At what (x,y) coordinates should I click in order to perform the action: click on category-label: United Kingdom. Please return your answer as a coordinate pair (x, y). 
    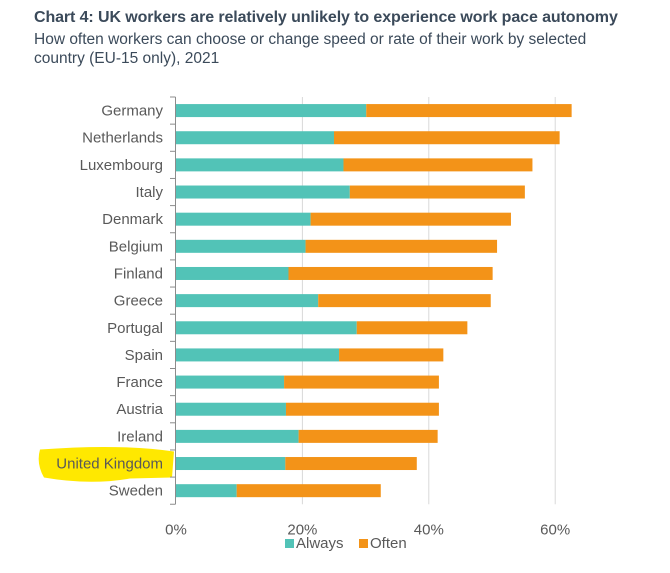
    Looking at the image, I should click on (109, 464).